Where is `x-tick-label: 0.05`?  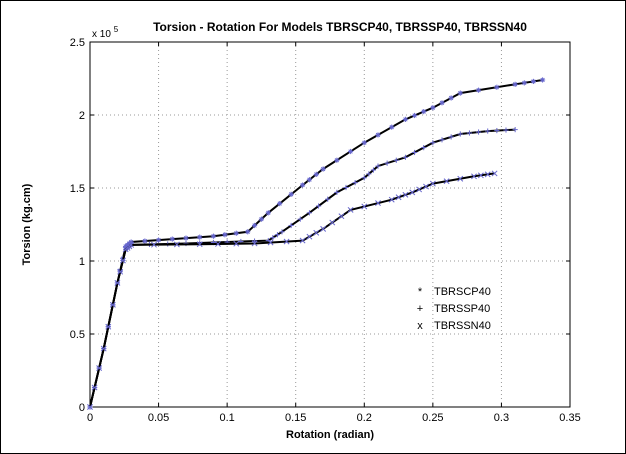 x-tick-label: 0.05 is located at coordinates (158, 418).